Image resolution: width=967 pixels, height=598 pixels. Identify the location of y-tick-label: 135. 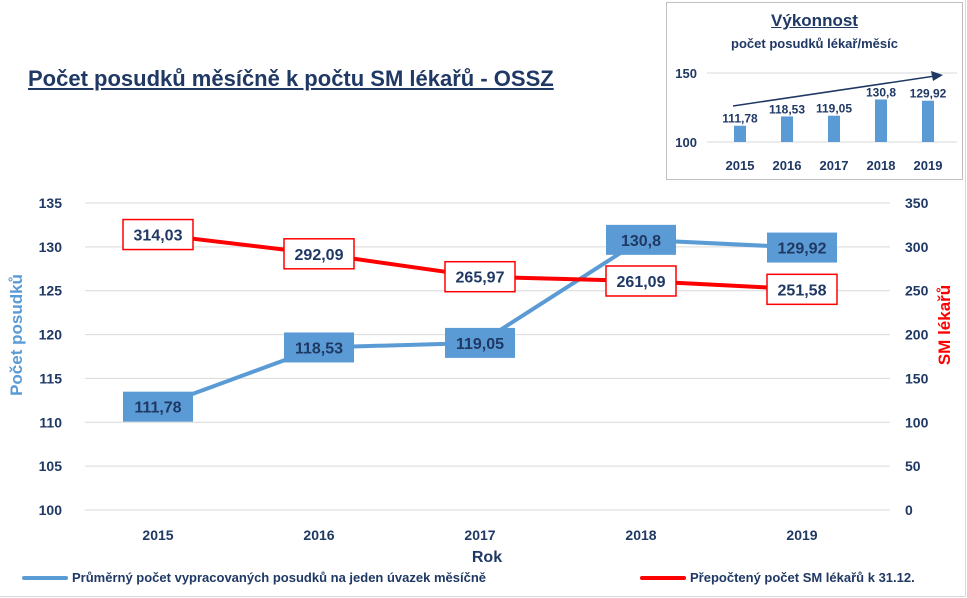
(51, 203).